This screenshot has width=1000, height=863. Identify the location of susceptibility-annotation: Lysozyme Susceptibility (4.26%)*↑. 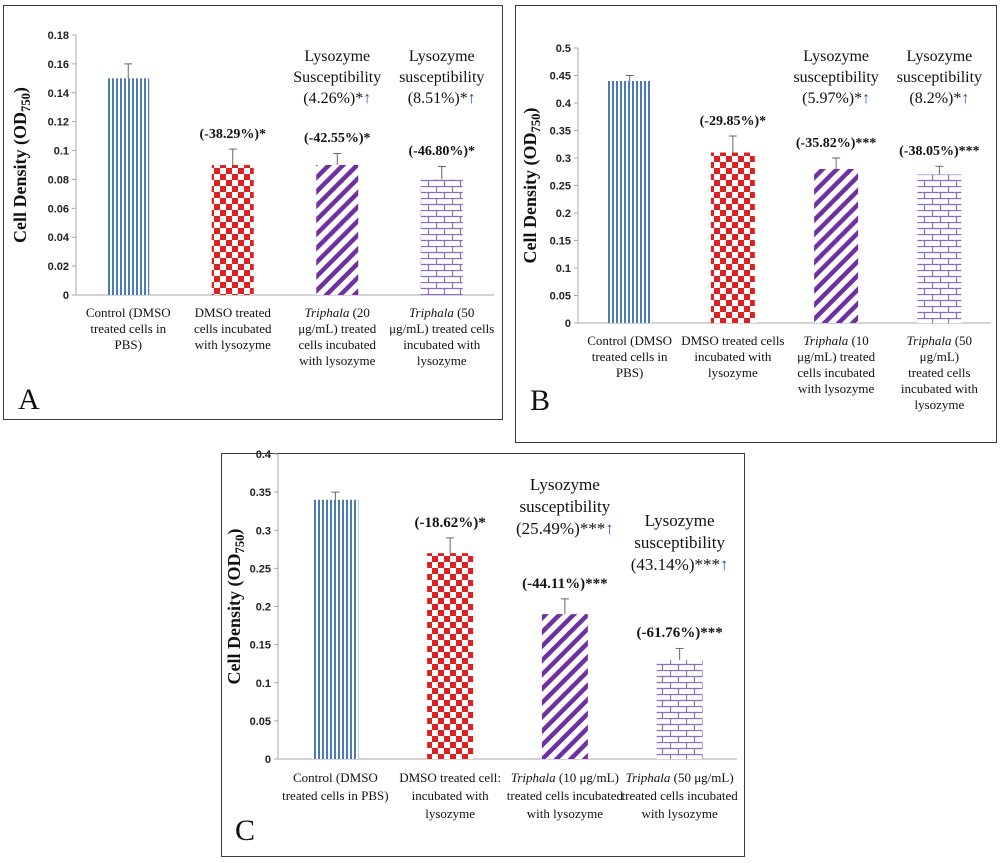
(337, 77).